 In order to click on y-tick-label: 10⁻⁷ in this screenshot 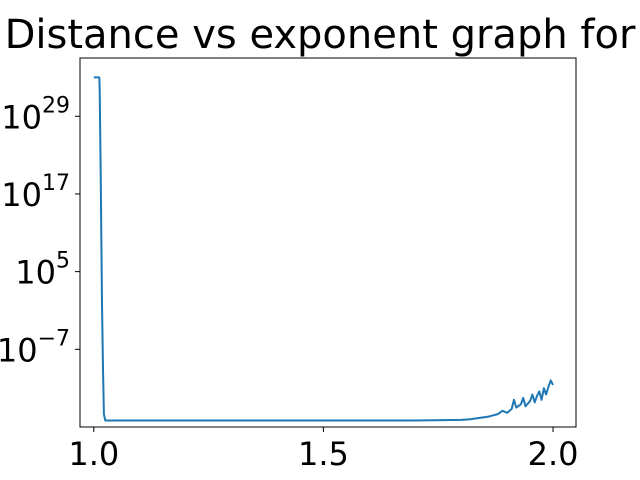, I will do `click(35, 347)`.